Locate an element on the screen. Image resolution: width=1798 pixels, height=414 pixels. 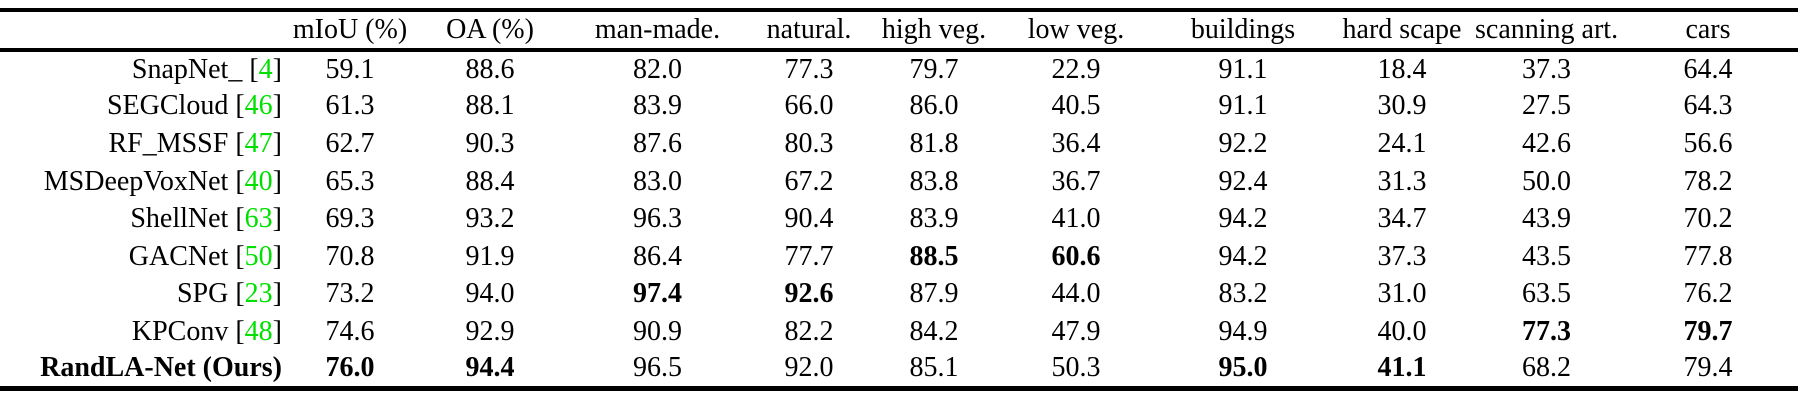
value-cell: 36.4 is located at coordinates (1076, 143).